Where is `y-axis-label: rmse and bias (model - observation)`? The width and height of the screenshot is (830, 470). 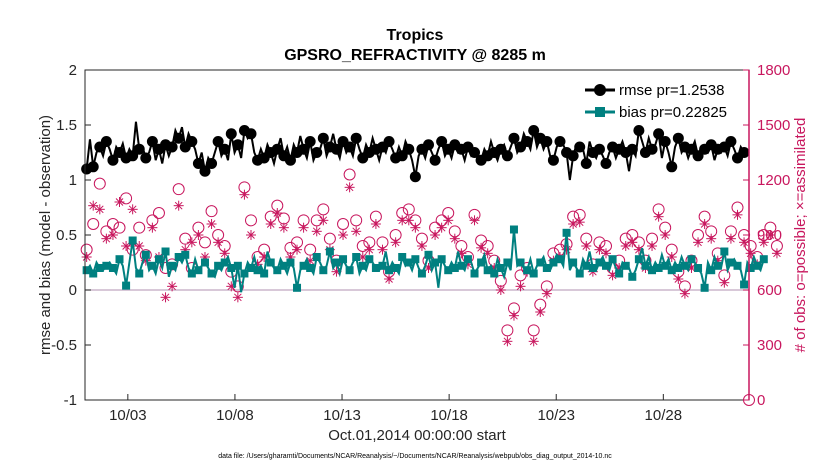
y-axis-label: rmse and bias (model - observation) is located at coordinates (45, 235).